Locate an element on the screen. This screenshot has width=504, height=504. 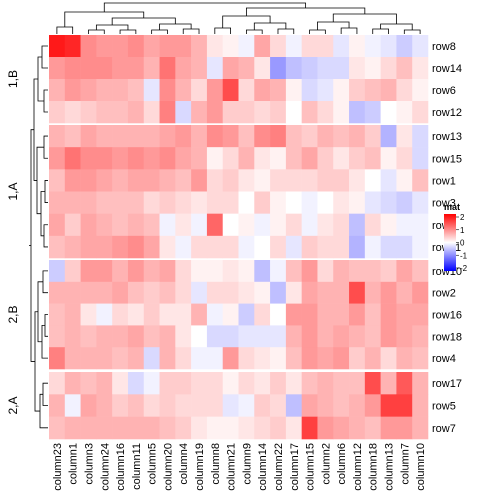
heatmap-cell-row10-column13 is located at coordinates (388, 271).